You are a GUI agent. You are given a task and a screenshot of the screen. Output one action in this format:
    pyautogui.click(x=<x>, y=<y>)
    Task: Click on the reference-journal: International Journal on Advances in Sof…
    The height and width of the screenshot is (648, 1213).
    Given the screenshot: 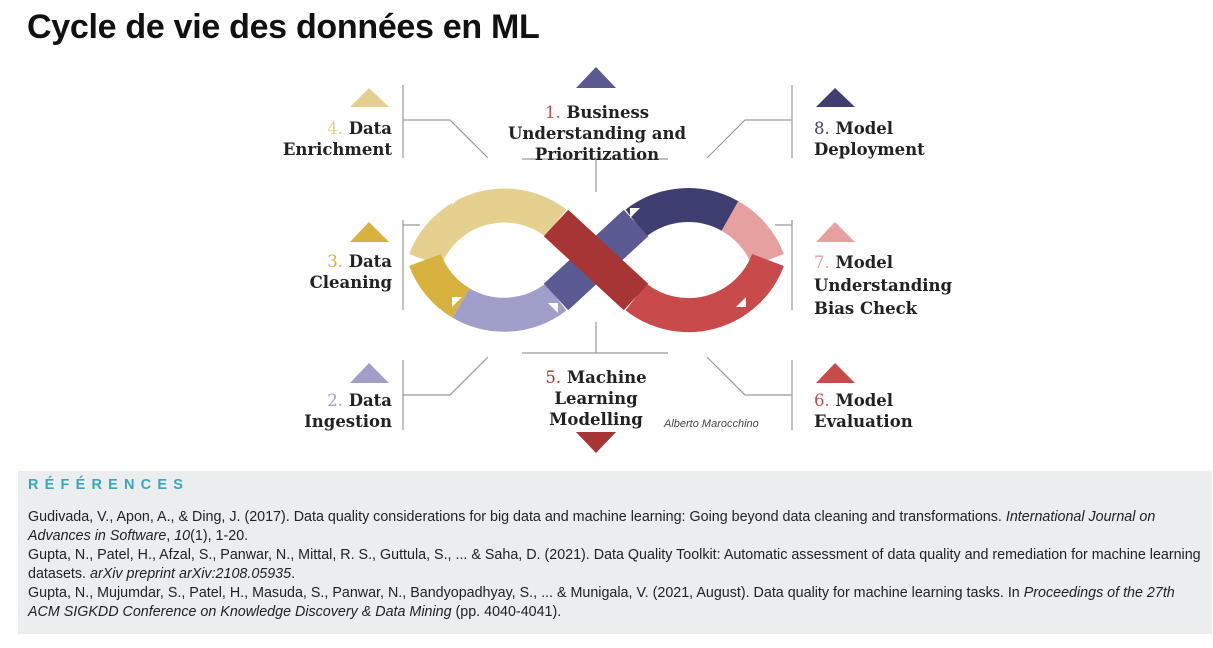 What is the action you would take?
    pyautogui.click(x=592, y=526)
    